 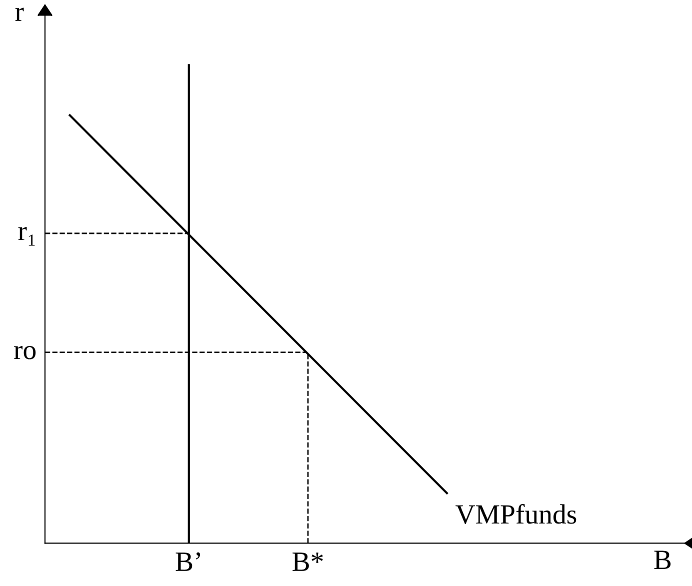 I want to click on series-label: VMPfunds, so click(x=516, y=514).